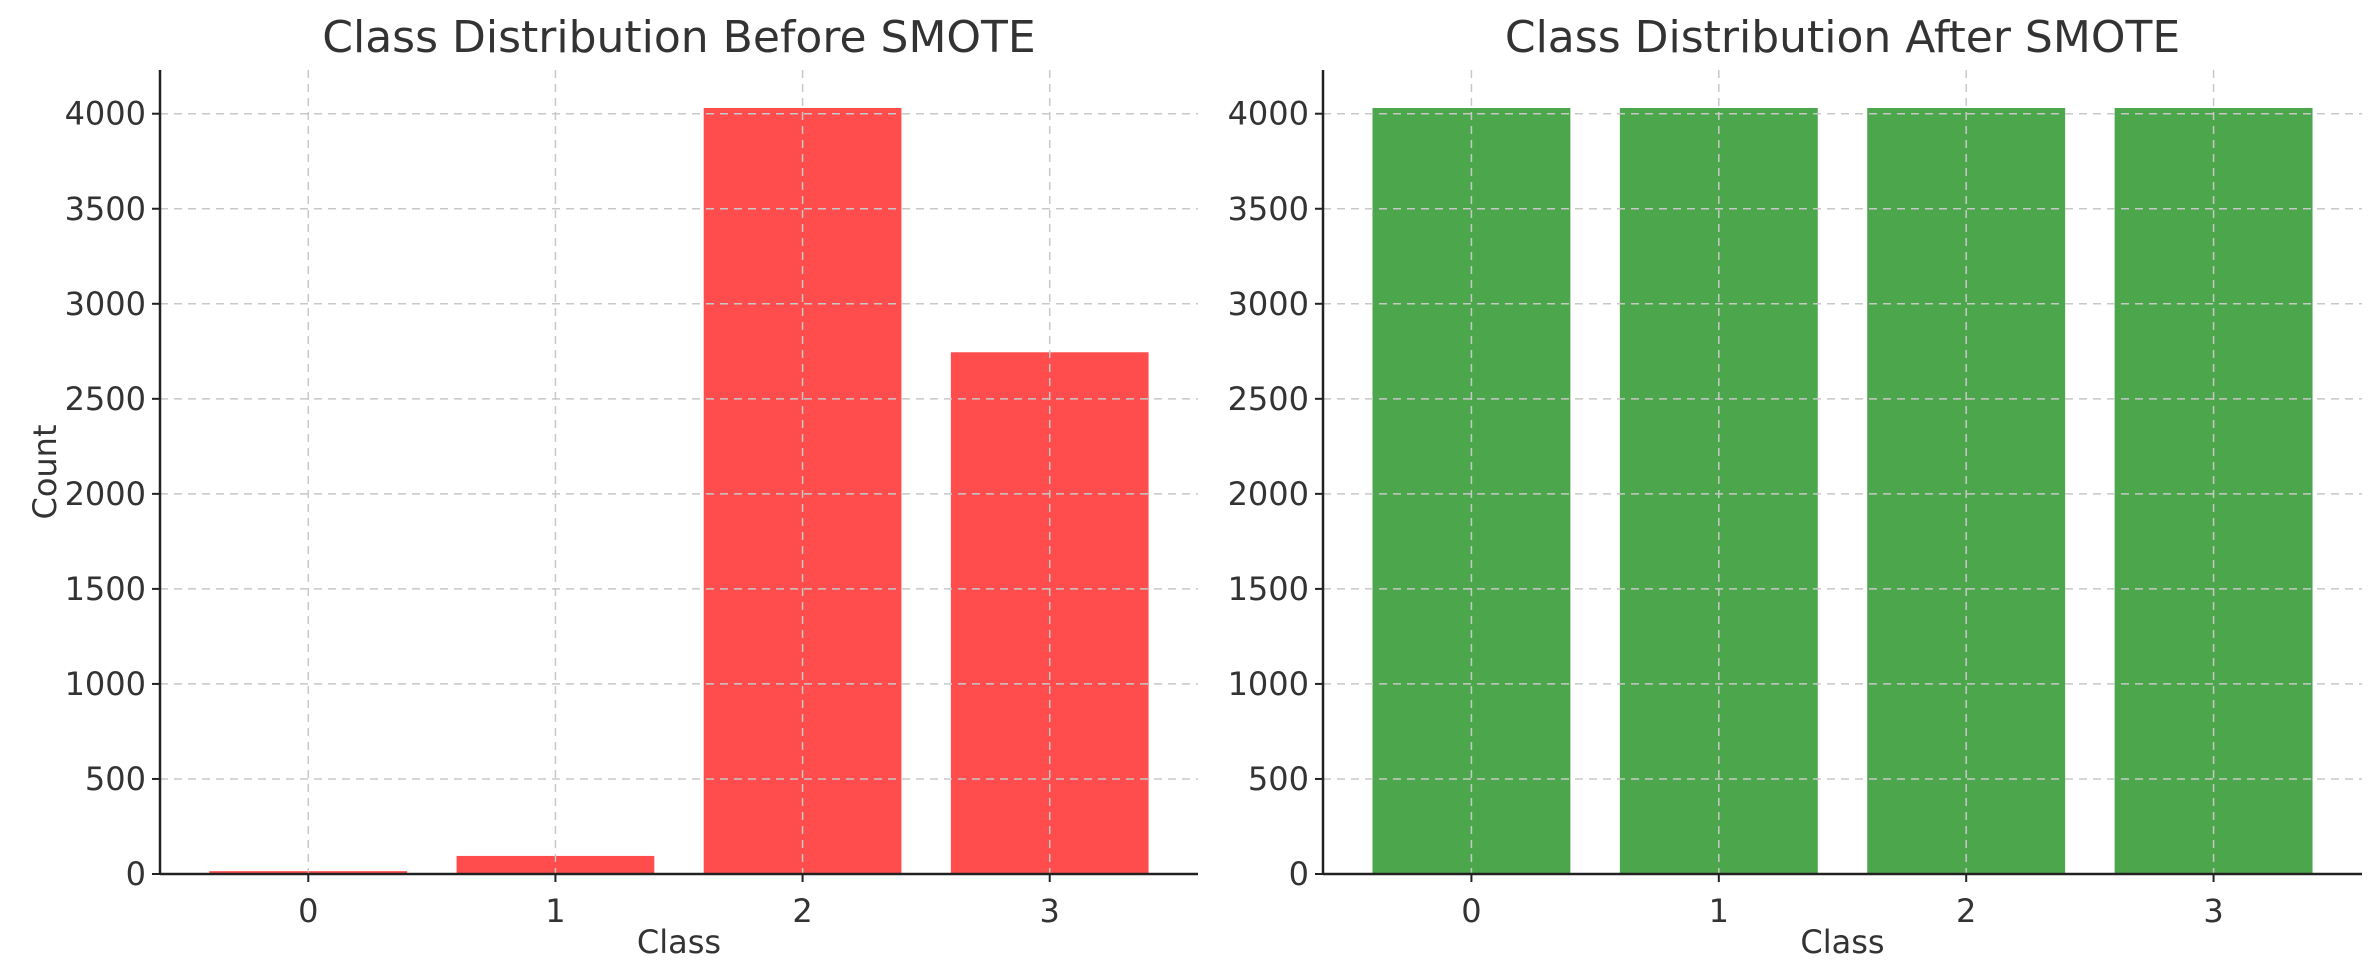  Describe the element at coordinates (678, 37) in the screenshot. I see `chart-title: Class Distribution Before SMOTE` at that location.